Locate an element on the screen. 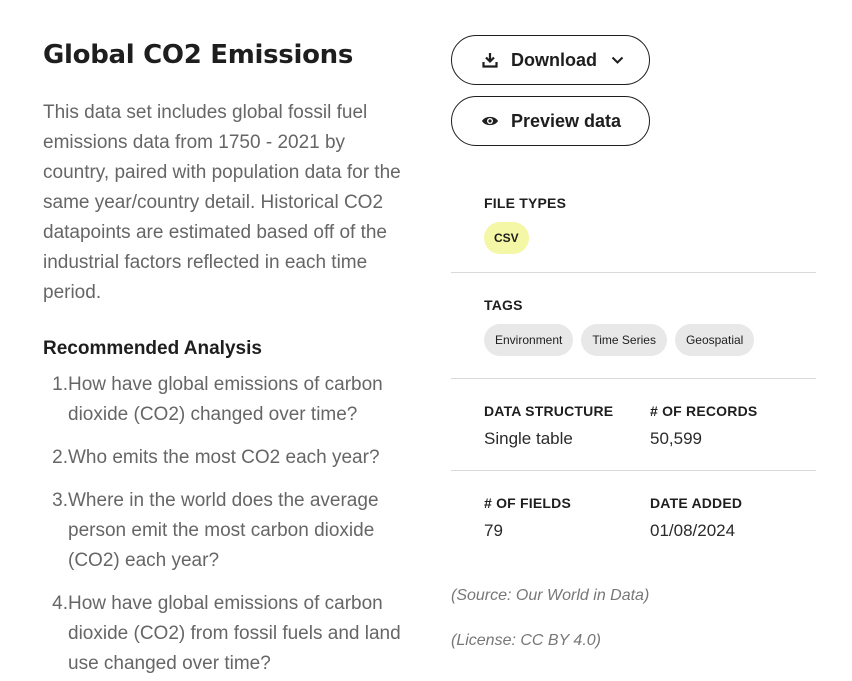 This screenshot has width=852, height=681. file-types-label: FILE TYPES is located at coordinates (525, 203).